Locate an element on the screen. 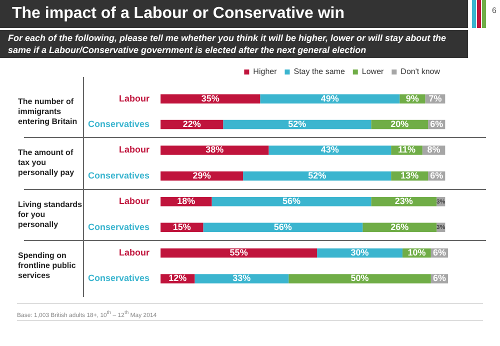 This screenshot has height=346, width=500. data-label: 12% is located at coordinates (177, 278).